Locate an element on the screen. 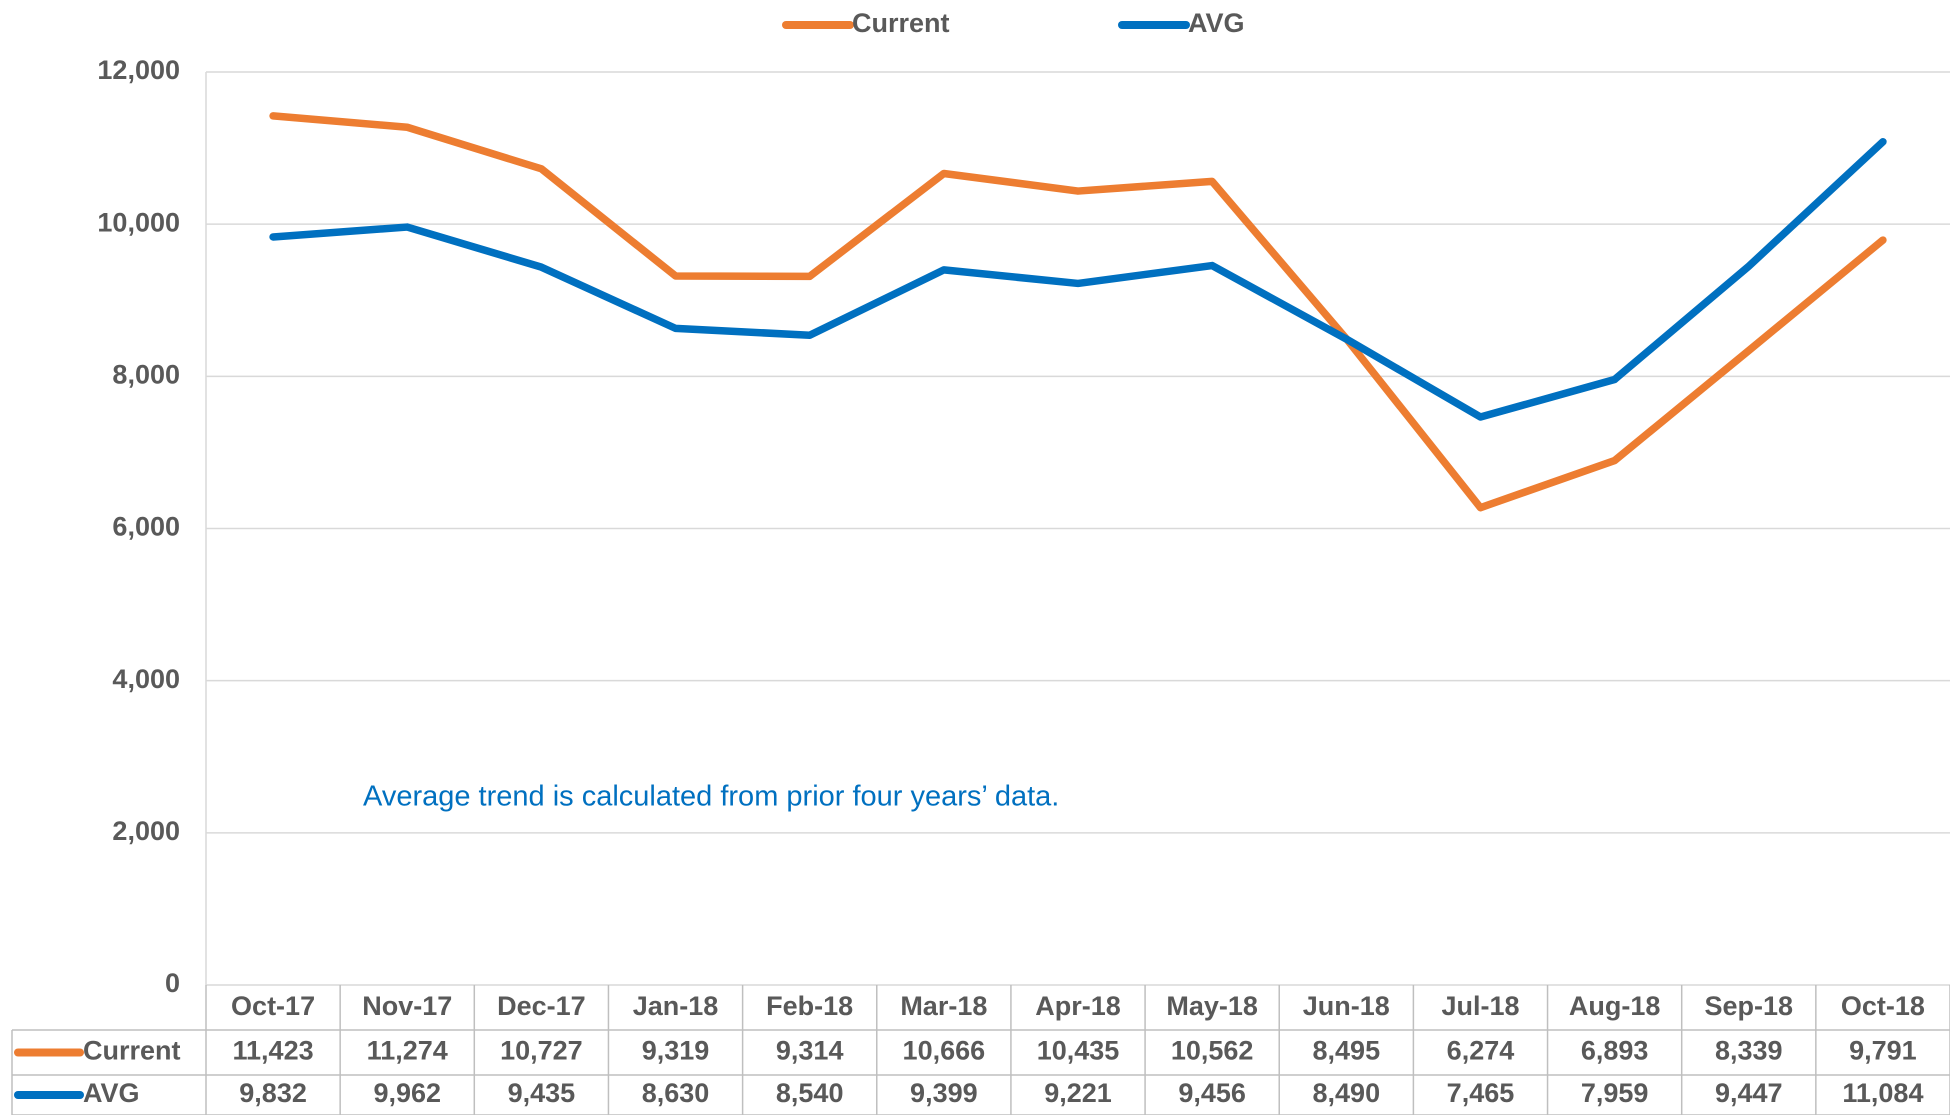 The width and height of the screenshot is (1950, 1115). x-tick-label: Dec-17 is located at coordinates (541, 1006).